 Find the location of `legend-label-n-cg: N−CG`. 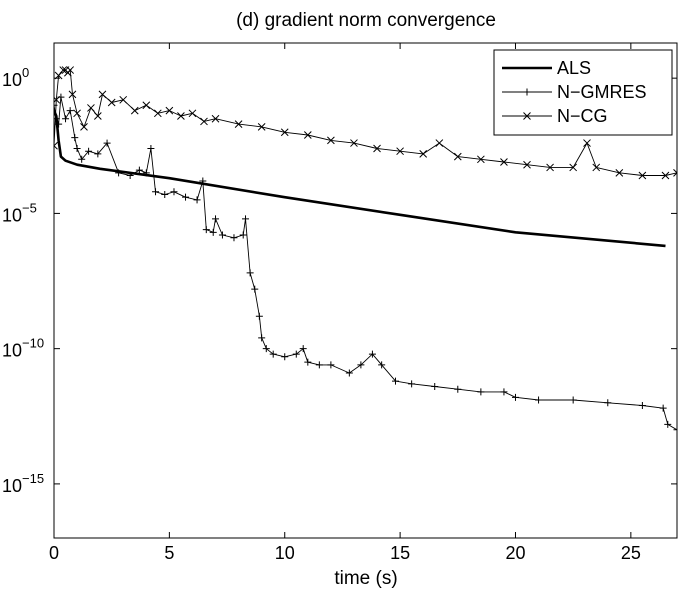

legend-label-n-cg: N−CG is located at coordinates (582, 116).